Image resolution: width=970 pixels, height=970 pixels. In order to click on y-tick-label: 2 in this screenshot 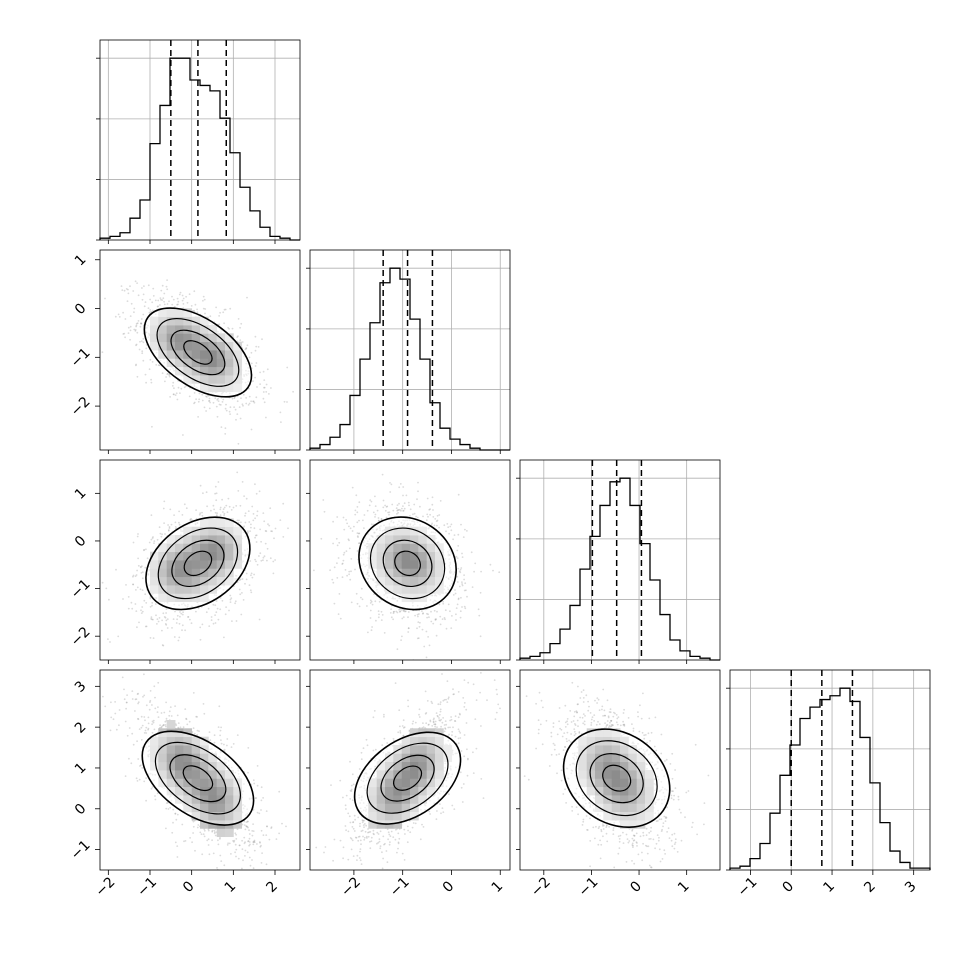, I will do `click(81, 728)`.